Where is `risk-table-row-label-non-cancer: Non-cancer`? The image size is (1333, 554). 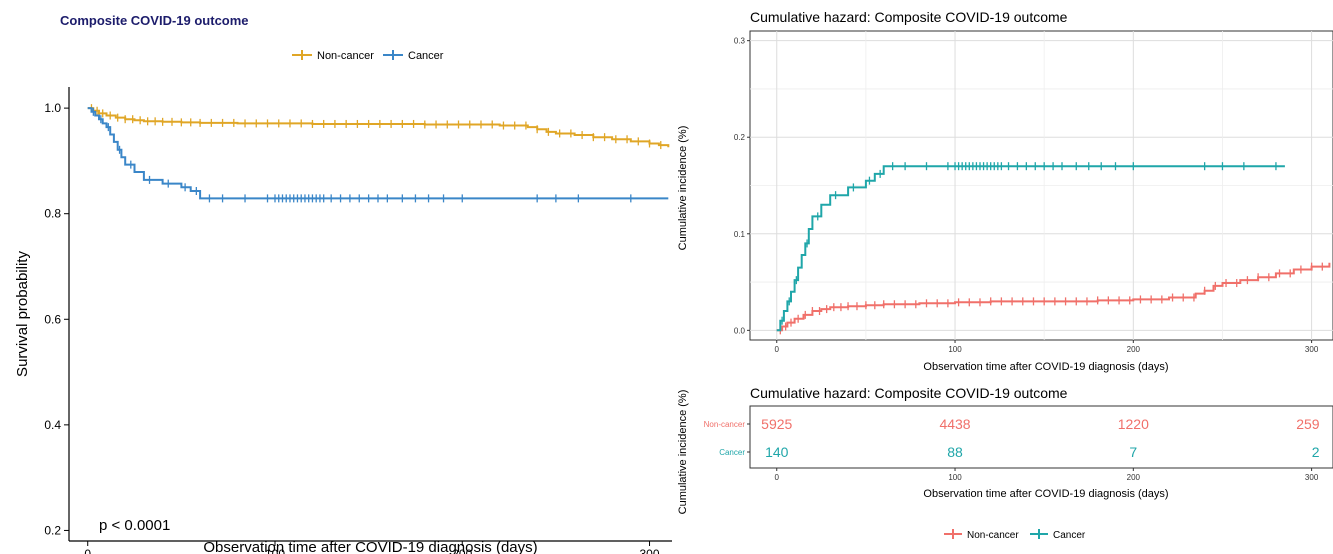
risk-table-row-label-non-cancer: Non-cancer is located at coordinates (725, 424).